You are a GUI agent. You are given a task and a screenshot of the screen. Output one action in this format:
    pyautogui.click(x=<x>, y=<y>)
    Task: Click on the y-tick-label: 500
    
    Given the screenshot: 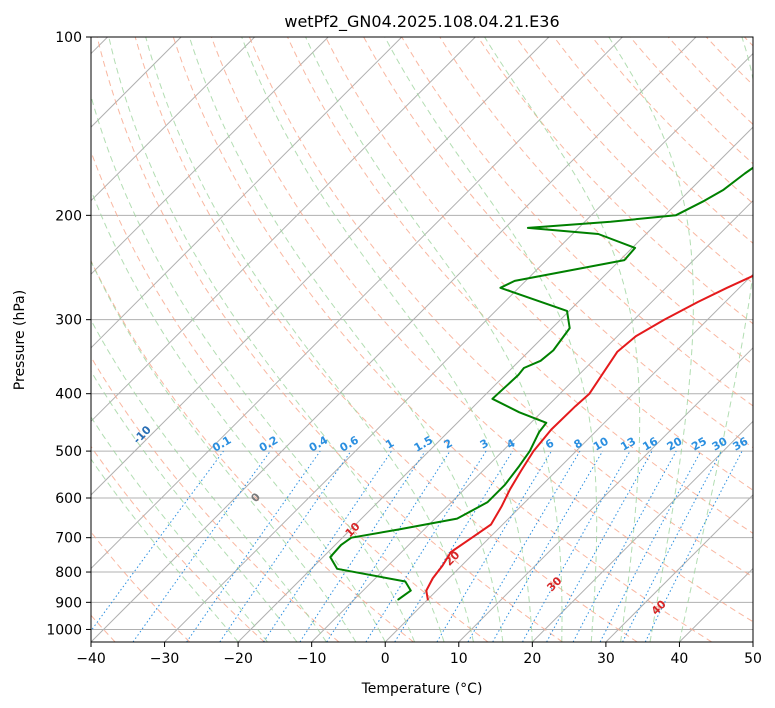 What is the action you would take?
    pyautogui.click(x=68, y=452)
    